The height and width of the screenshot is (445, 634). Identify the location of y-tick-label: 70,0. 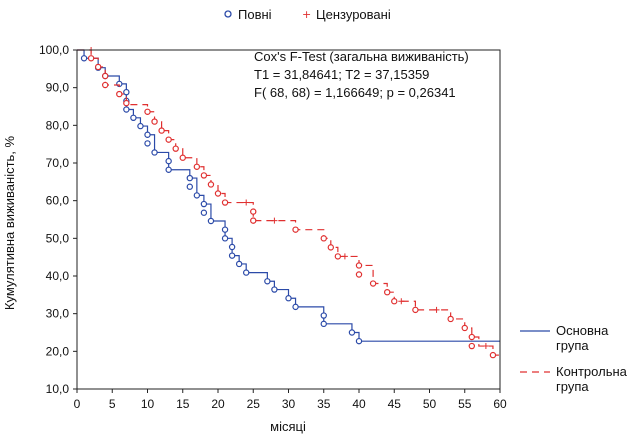
(58, 163).